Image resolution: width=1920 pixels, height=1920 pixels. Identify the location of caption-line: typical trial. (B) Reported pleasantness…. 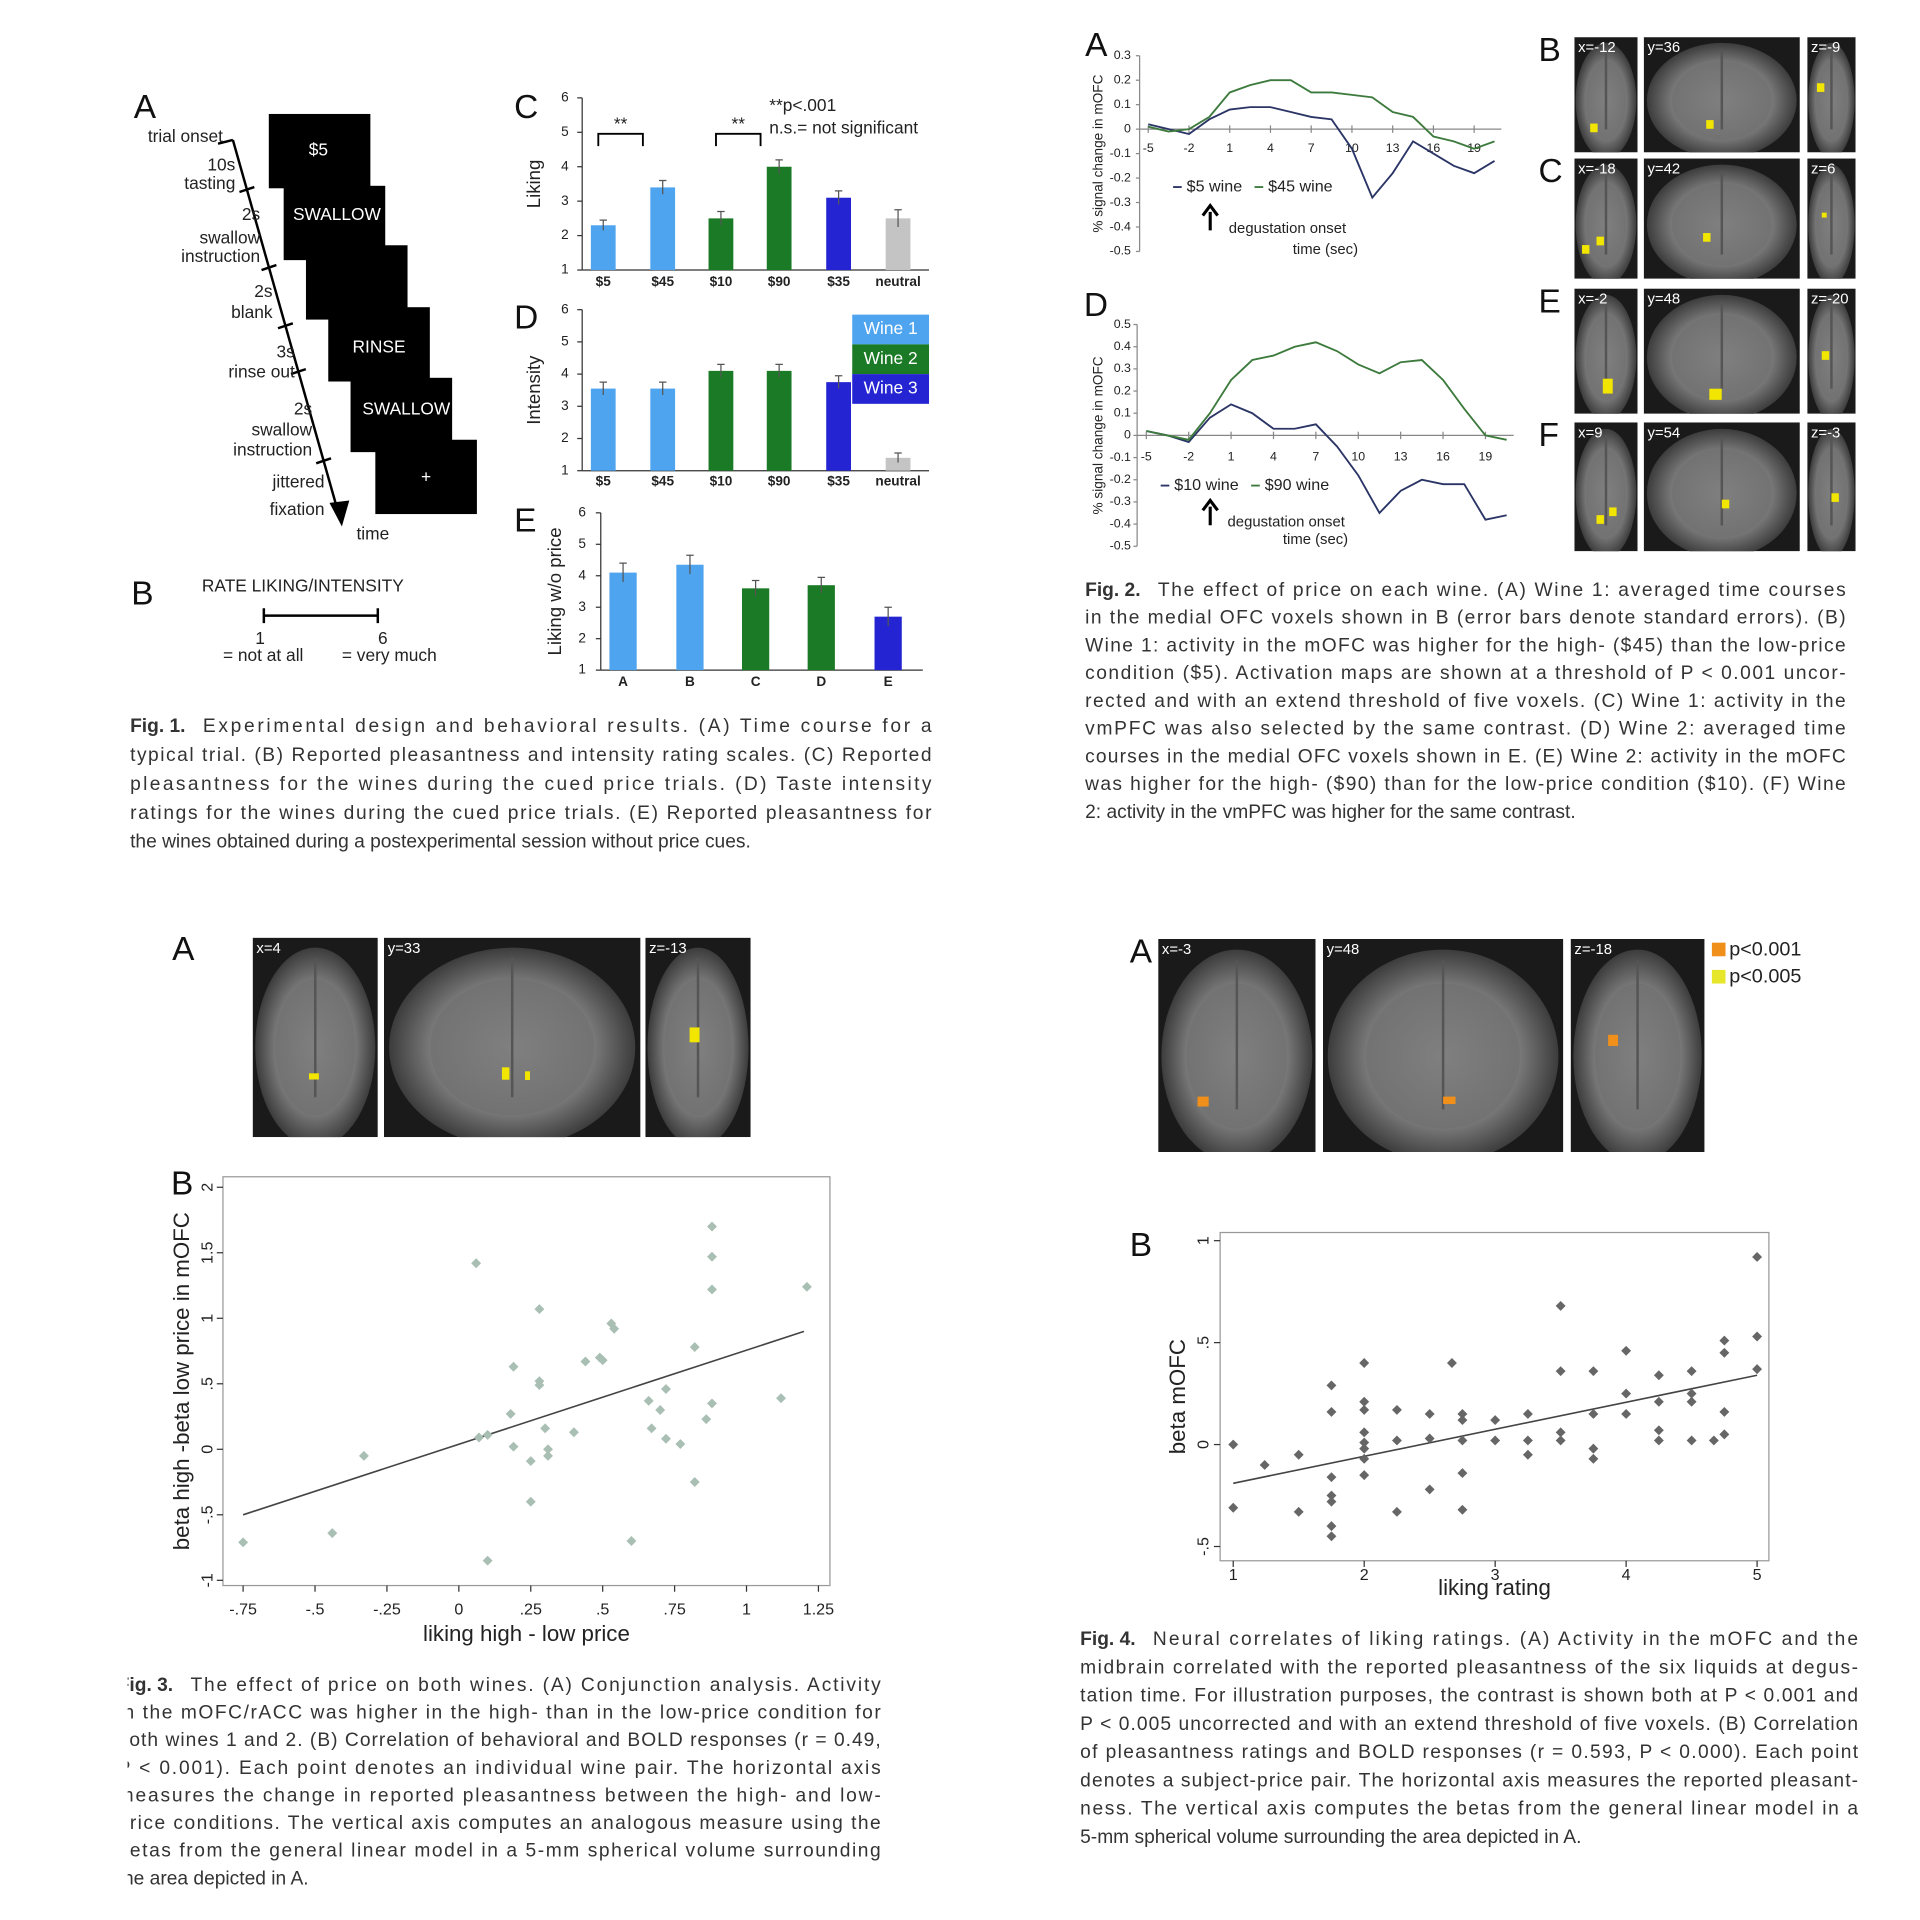
(530, 755).